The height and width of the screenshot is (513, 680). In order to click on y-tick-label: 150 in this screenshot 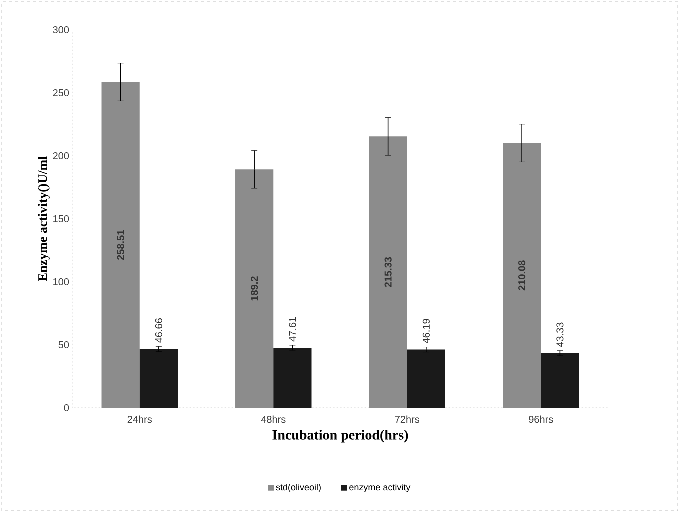, I will do `click(62, 219)`.